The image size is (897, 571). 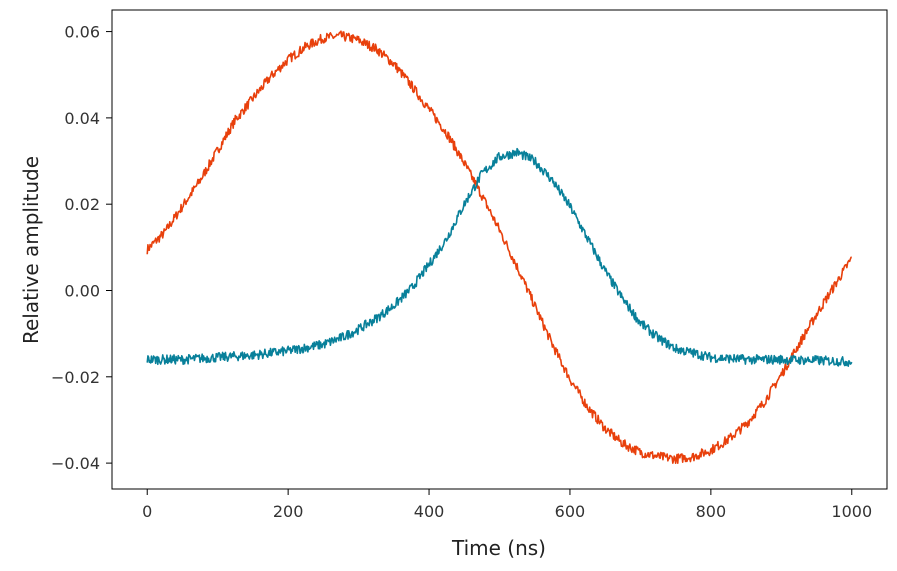 I want to click on x-tick-label: 400, so click(x=429, y=511).